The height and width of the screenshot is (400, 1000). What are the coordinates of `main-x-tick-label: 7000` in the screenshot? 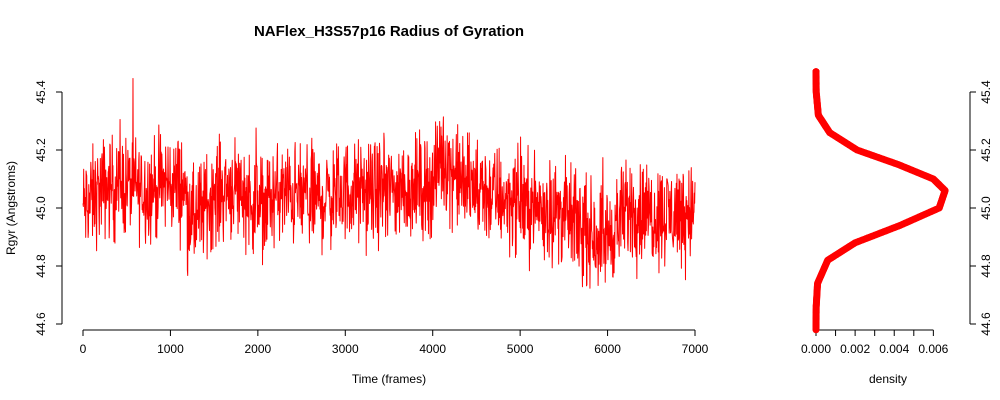 It's located at (695, 349).